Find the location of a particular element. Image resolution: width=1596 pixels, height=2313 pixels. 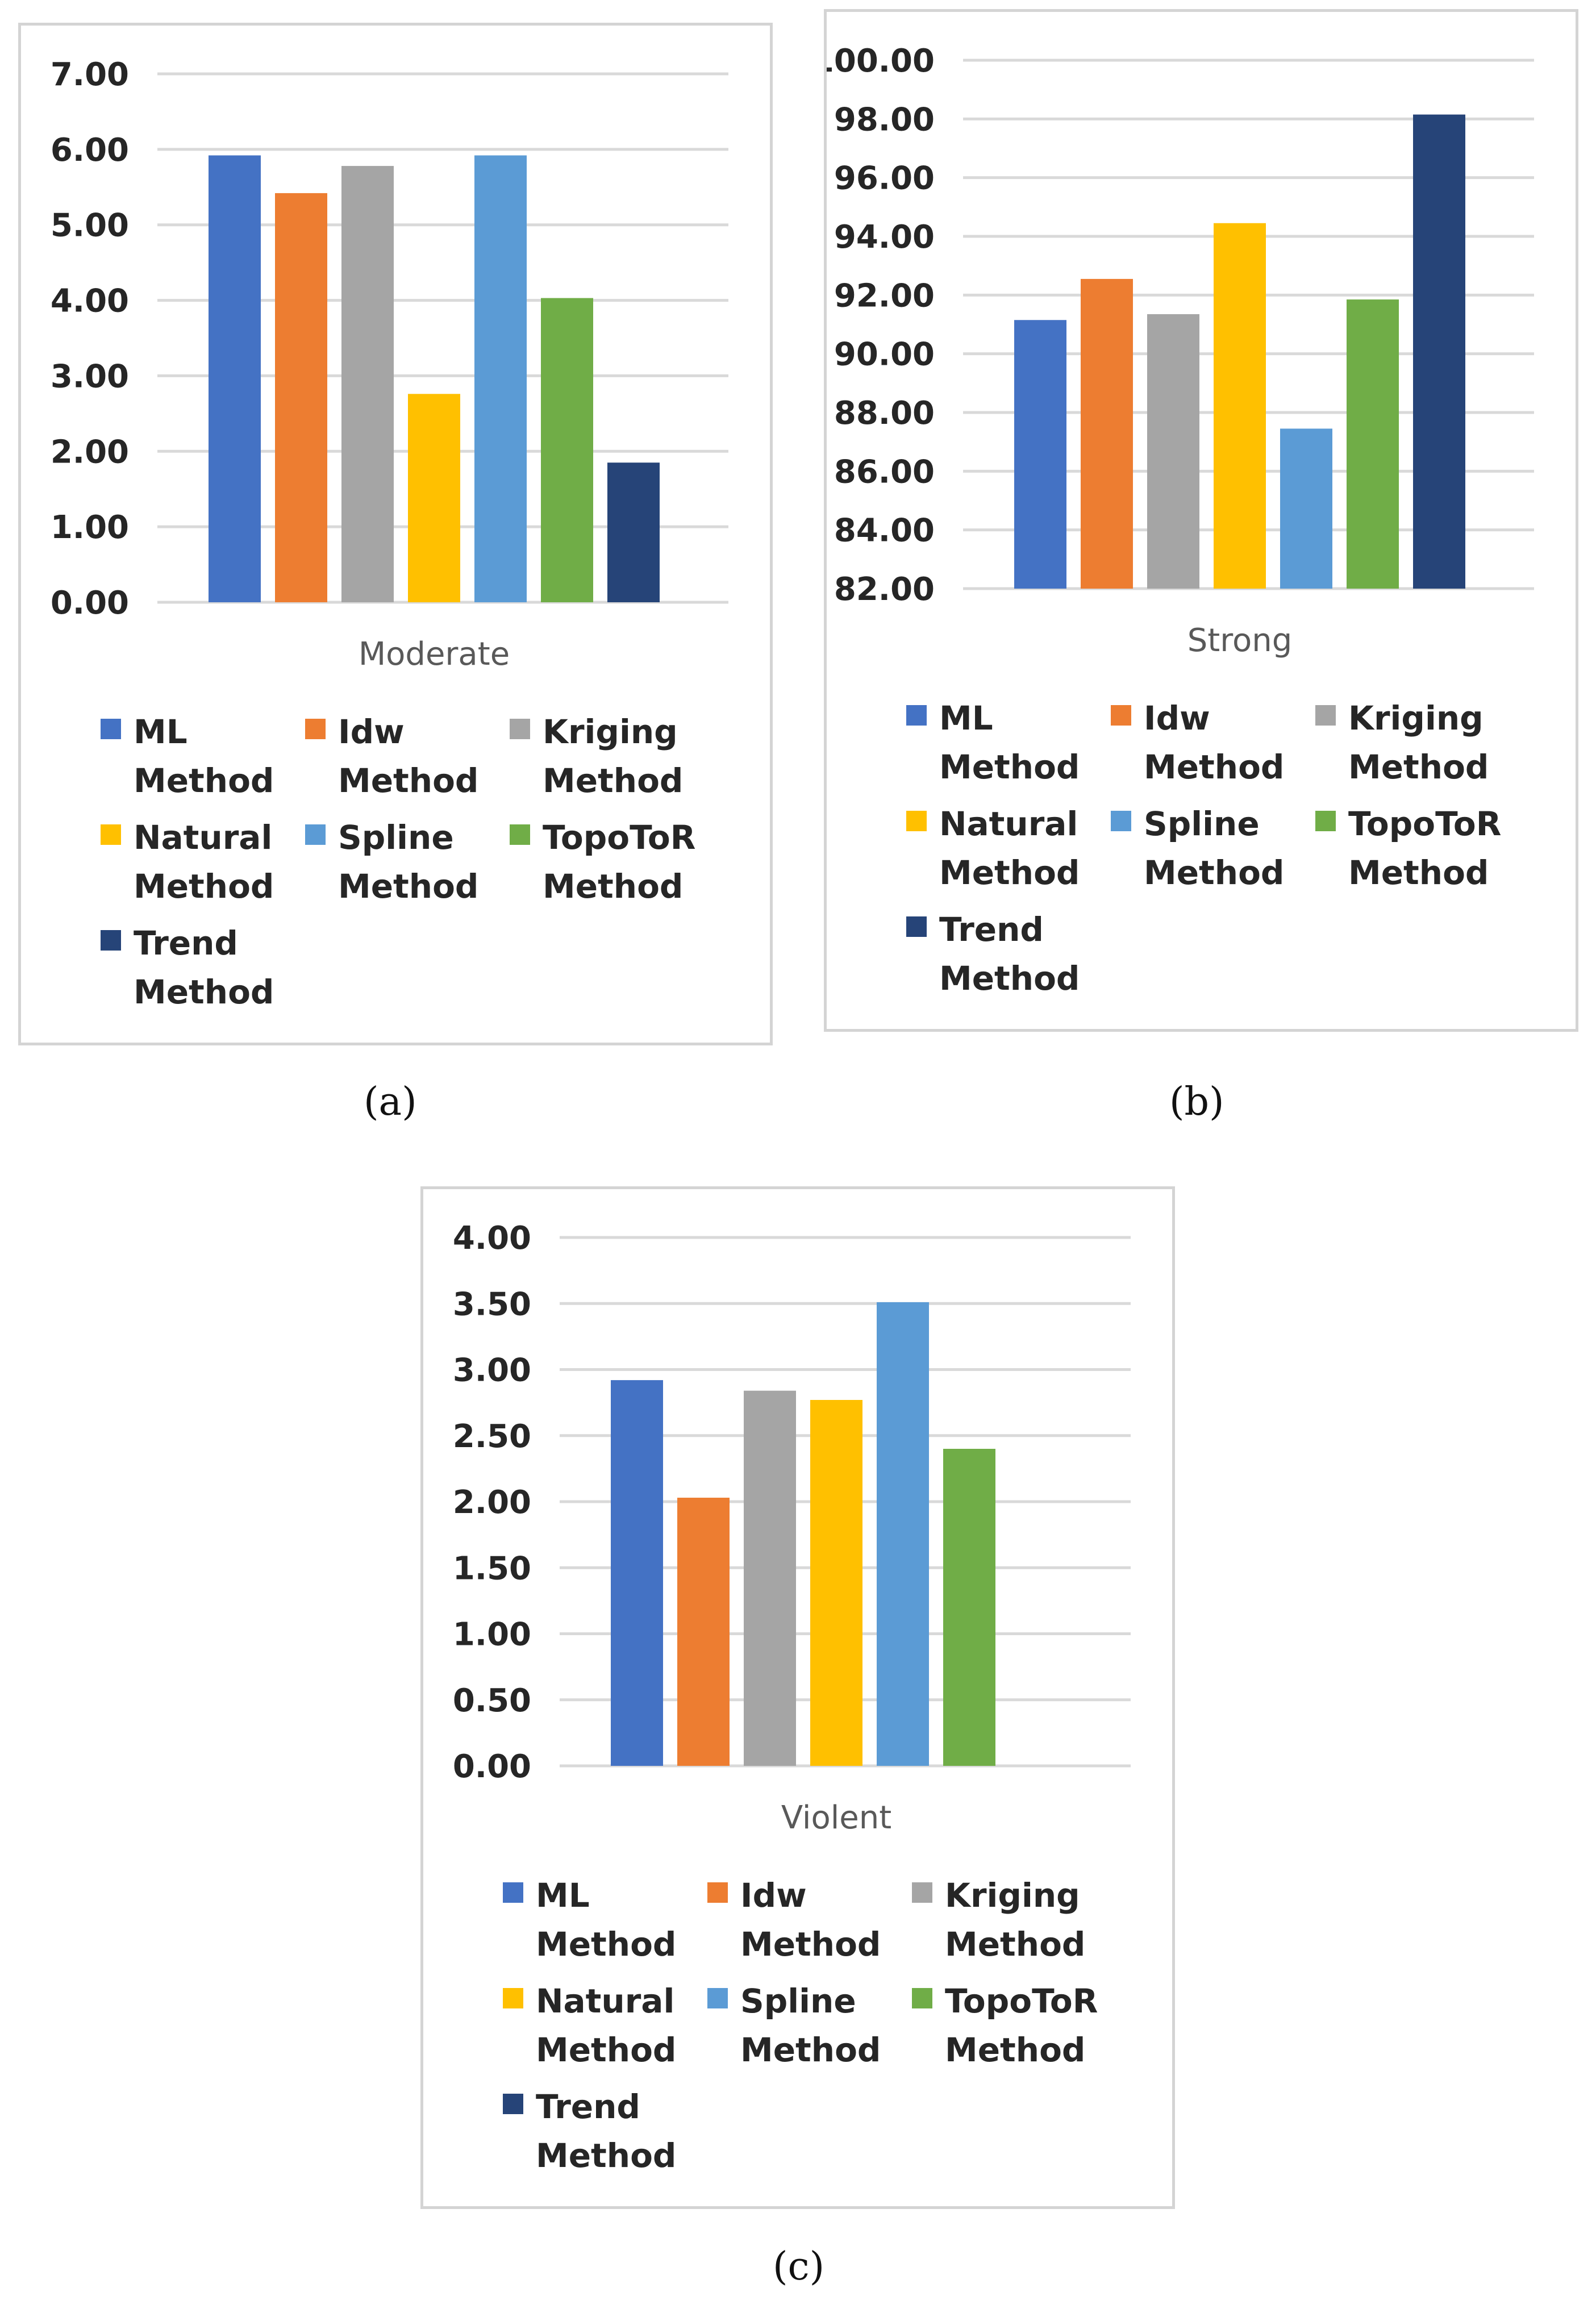

chart-c-bar-kriging-method is located at coordinates (770, 1578).